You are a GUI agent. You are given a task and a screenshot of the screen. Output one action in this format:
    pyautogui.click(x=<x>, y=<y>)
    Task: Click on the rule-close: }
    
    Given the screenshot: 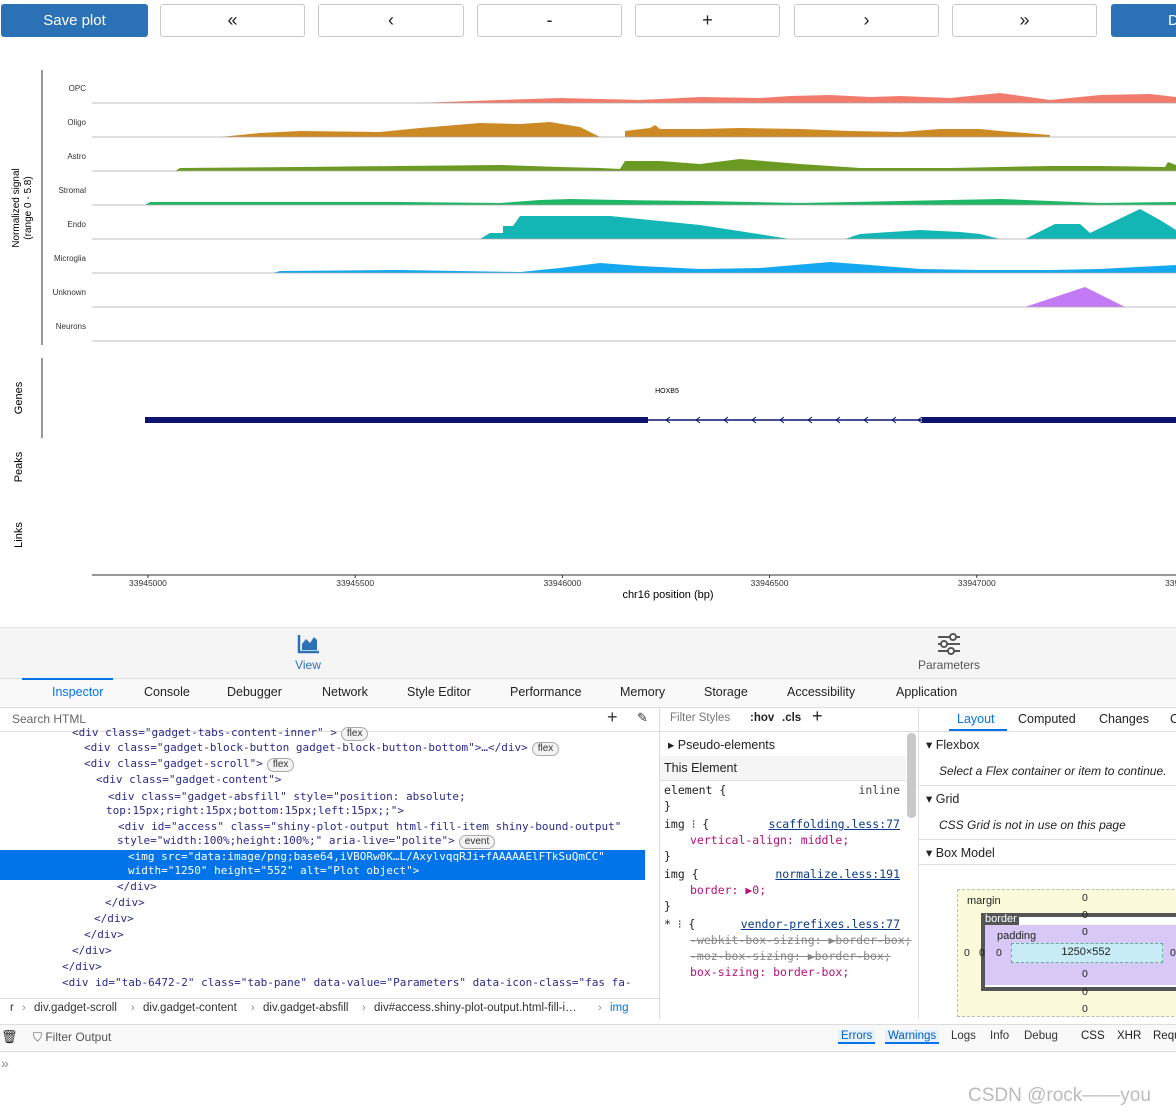 What is the action you would take?
    pyautogui.click(x=667, y=856)
    